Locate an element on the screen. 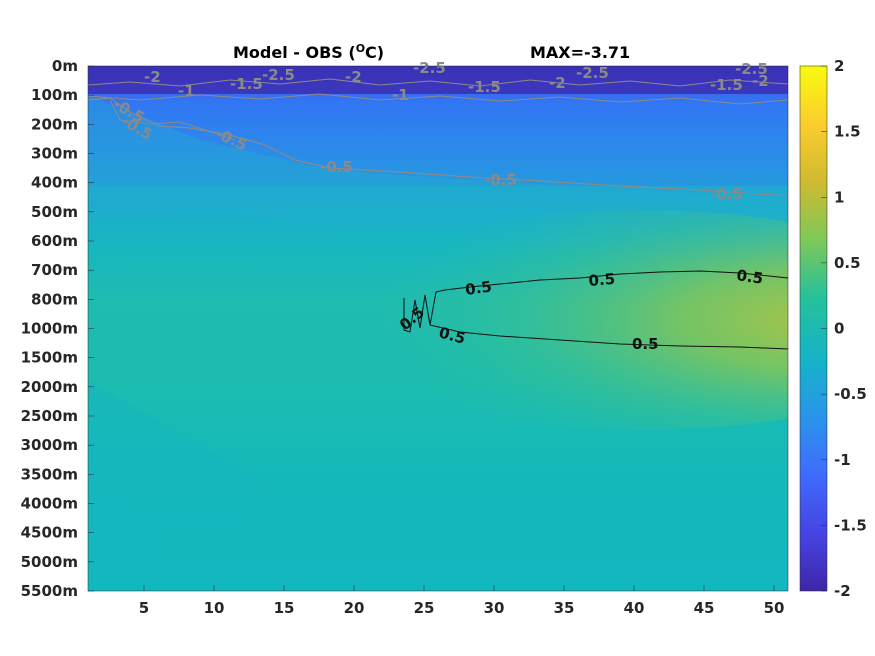 The width and height of the screenshot is (875, 656). x-tick-label: 5 is located at coordinates (144, 608).